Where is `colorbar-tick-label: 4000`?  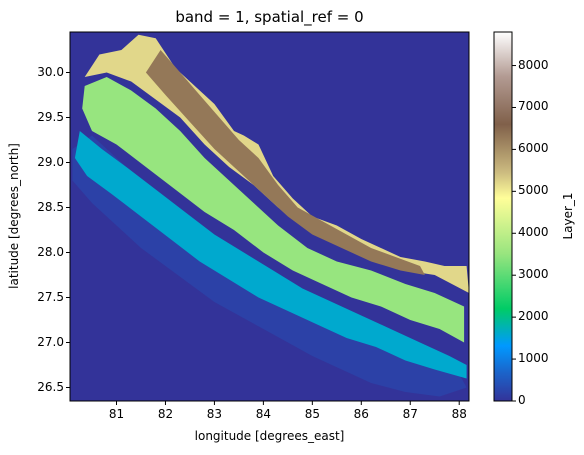
colorbar-tick-label: 4000 is located at coordinates (533, 232).